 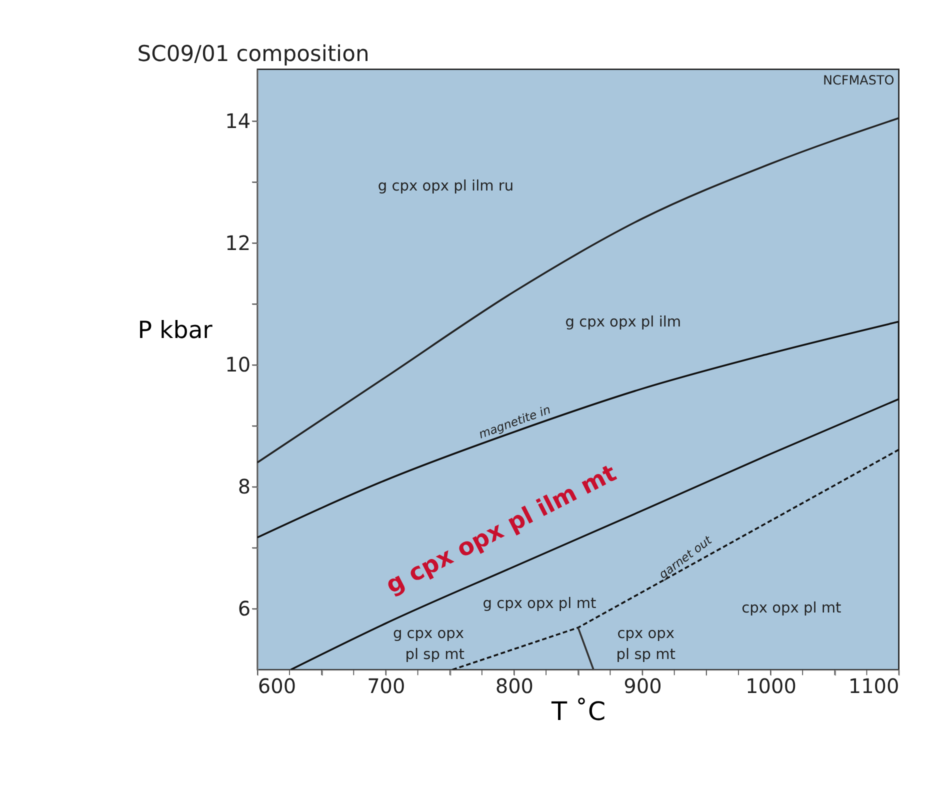 What do you see at coordinates (874, 686) in the screenshot?
I see `x-tick-label: 1100` at bounding box center [874, 686].